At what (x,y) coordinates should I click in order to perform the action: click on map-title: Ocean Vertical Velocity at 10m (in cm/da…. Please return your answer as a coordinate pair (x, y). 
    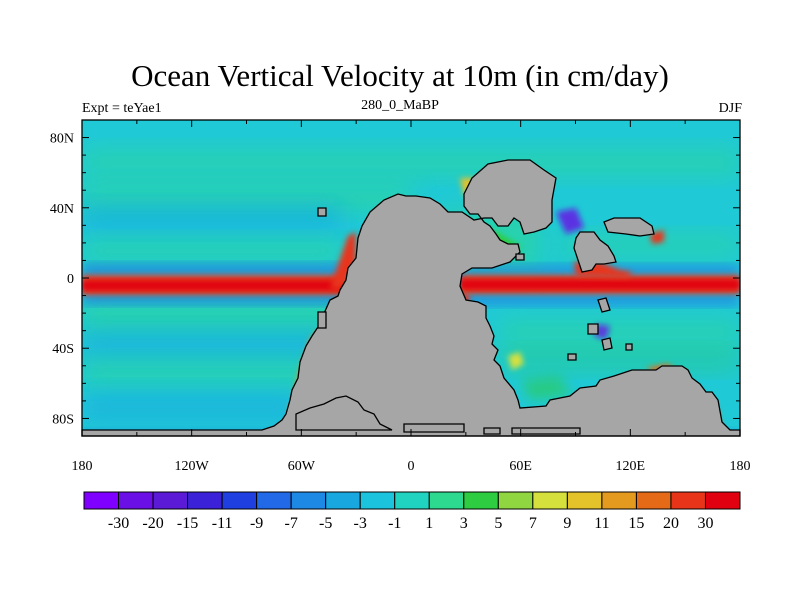
    Looking at the image, I should click on (400, 75).